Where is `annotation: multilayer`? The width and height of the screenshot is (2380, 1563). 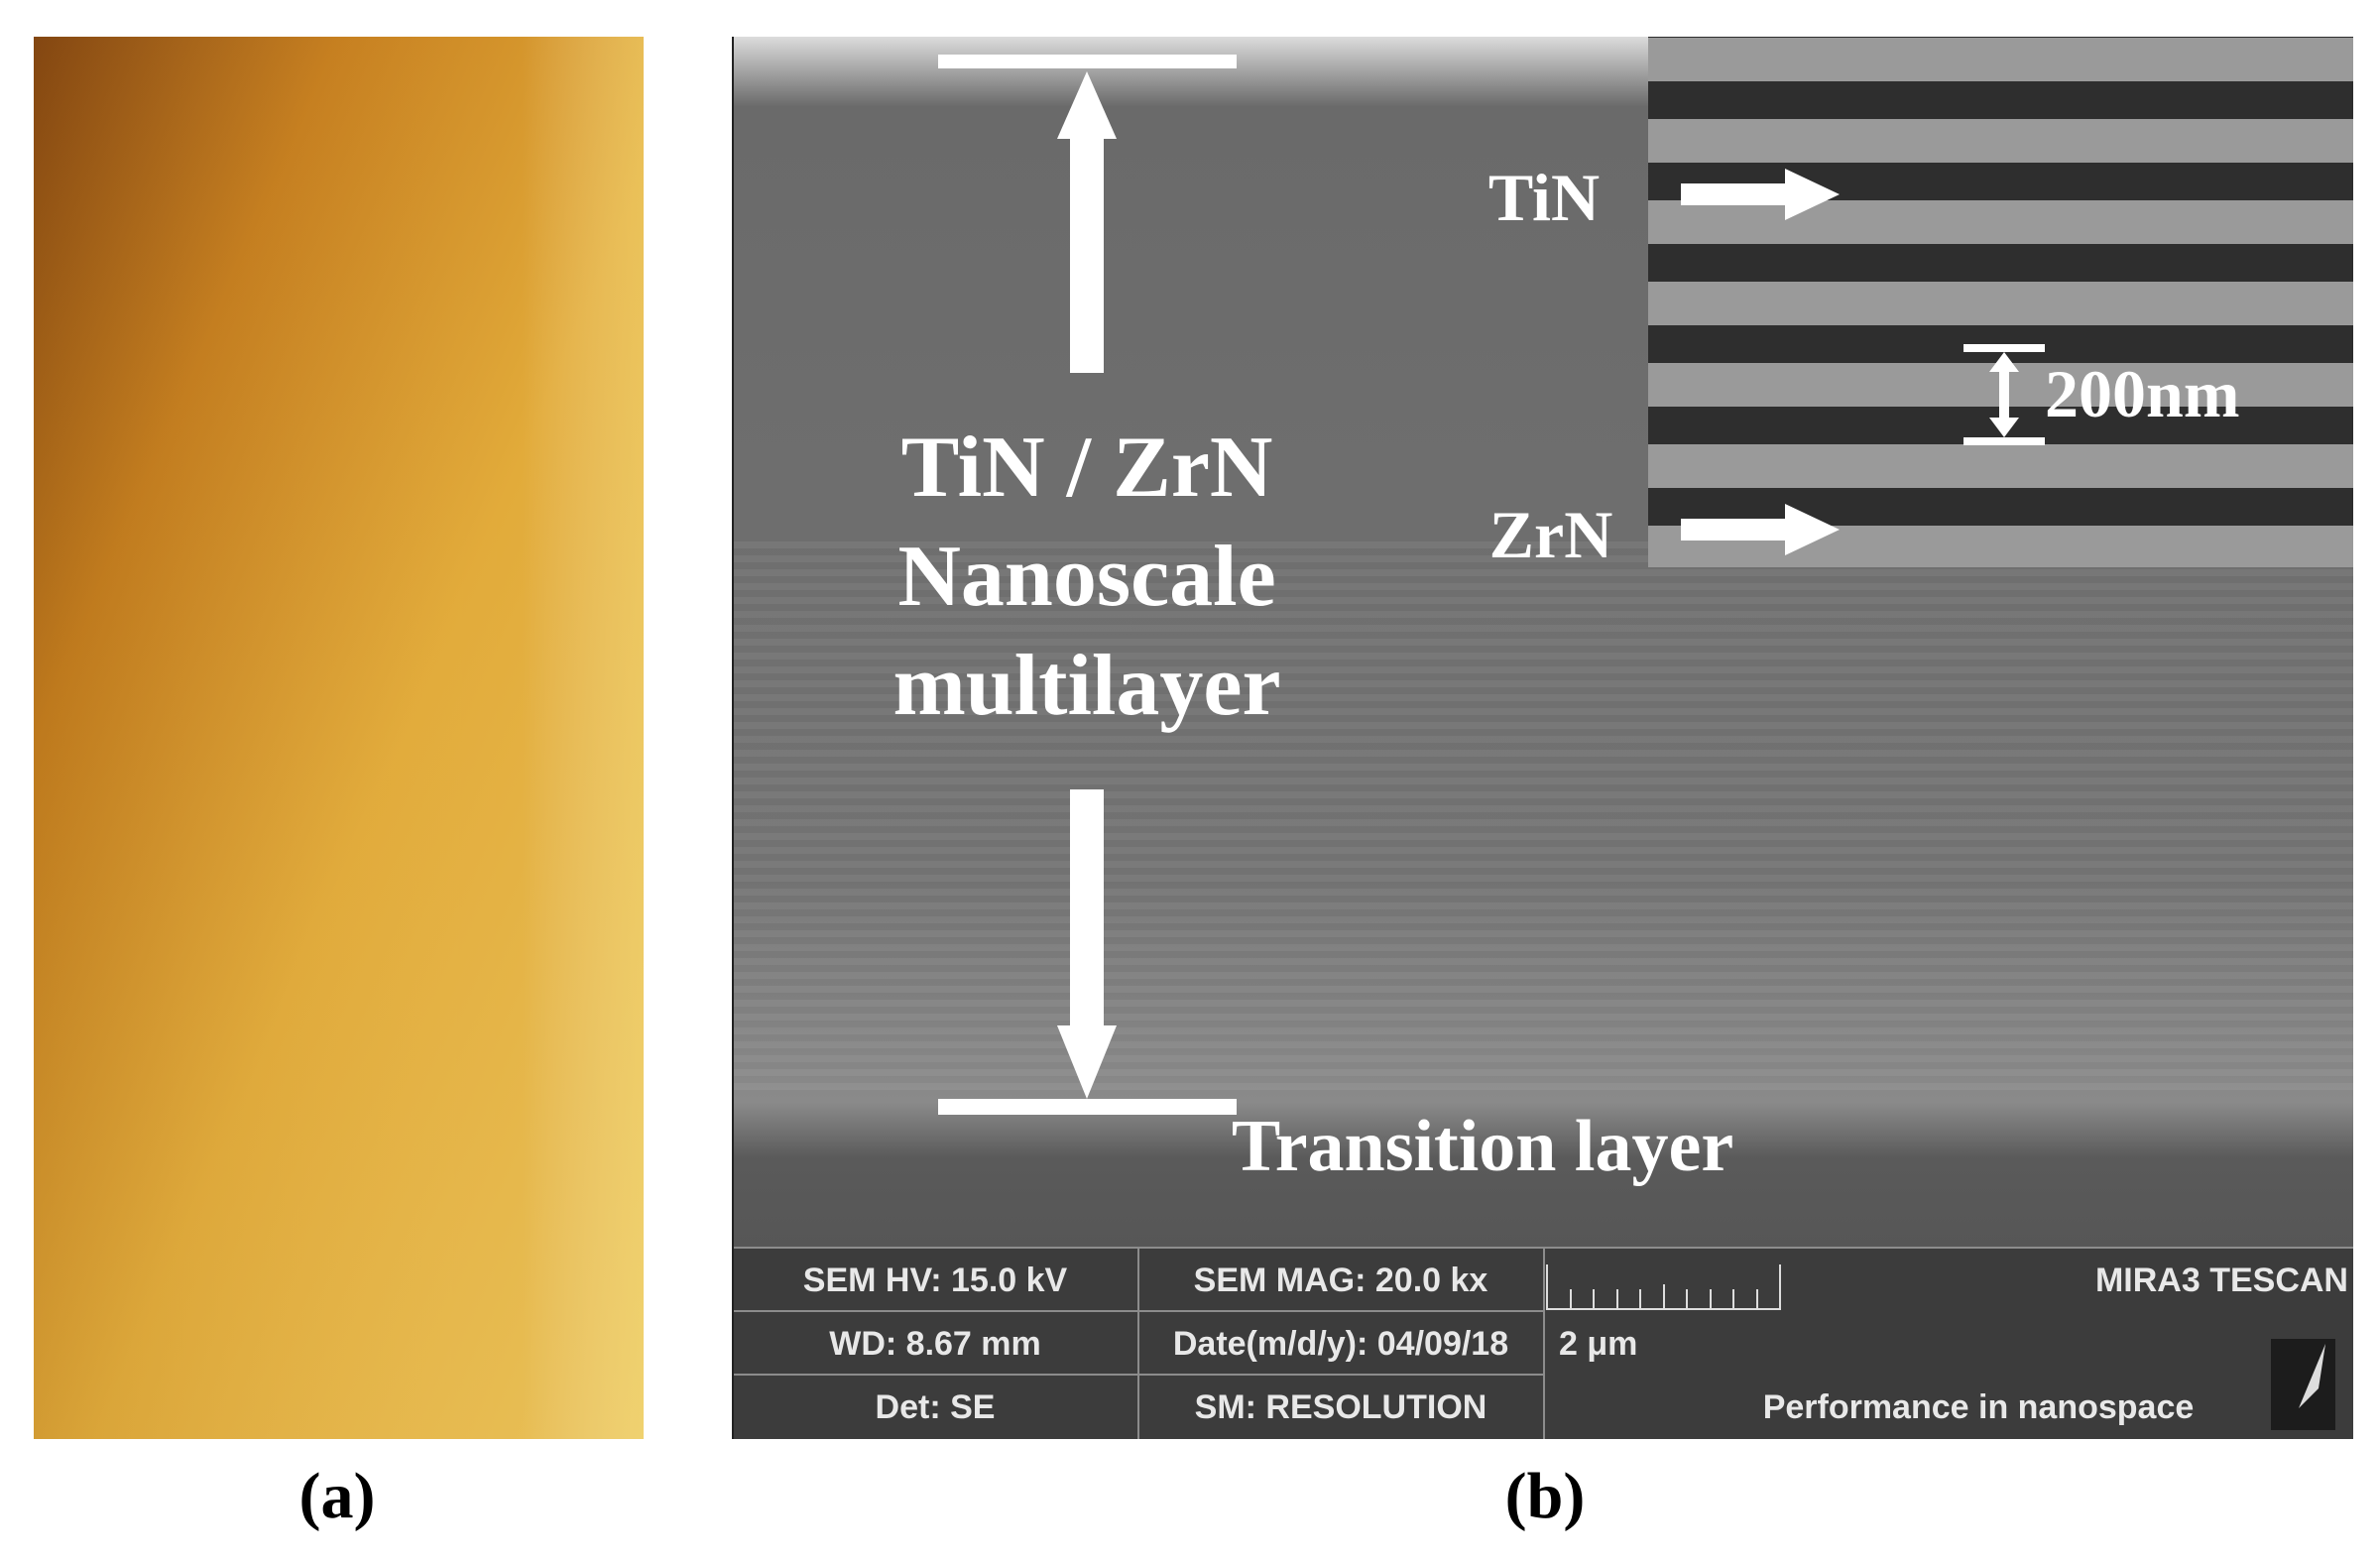 annotation: multilayer is located at coordinates (1086, 686).